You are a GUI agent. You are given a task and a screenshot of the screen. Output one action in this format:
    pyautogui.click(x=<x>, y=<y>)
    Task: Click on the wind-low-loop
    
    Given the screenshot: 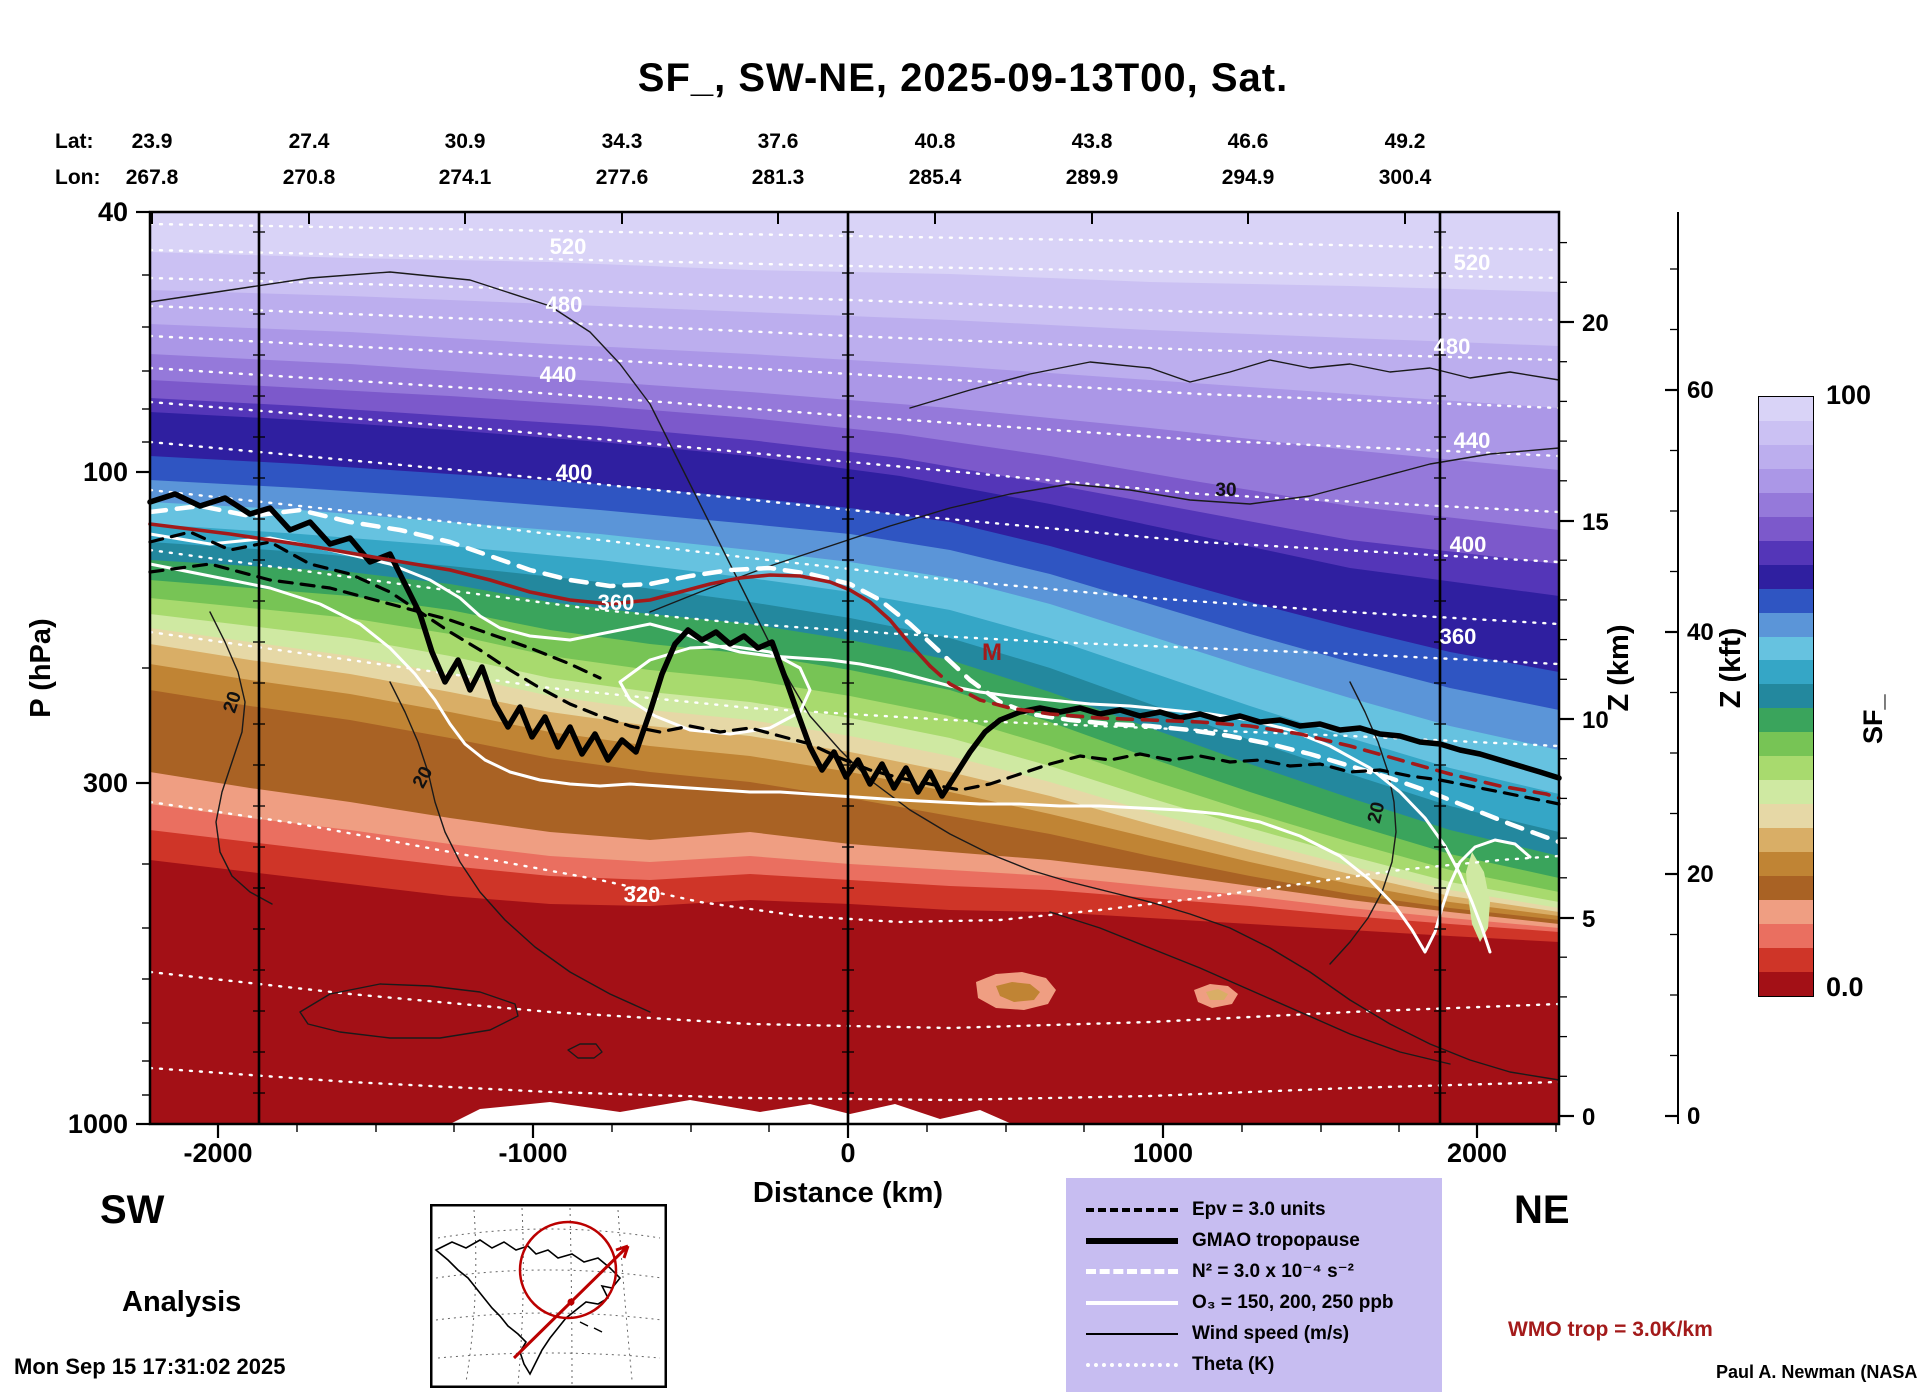 What is the action you would take?
    pyautogui.click(x=409, y=1011)
    